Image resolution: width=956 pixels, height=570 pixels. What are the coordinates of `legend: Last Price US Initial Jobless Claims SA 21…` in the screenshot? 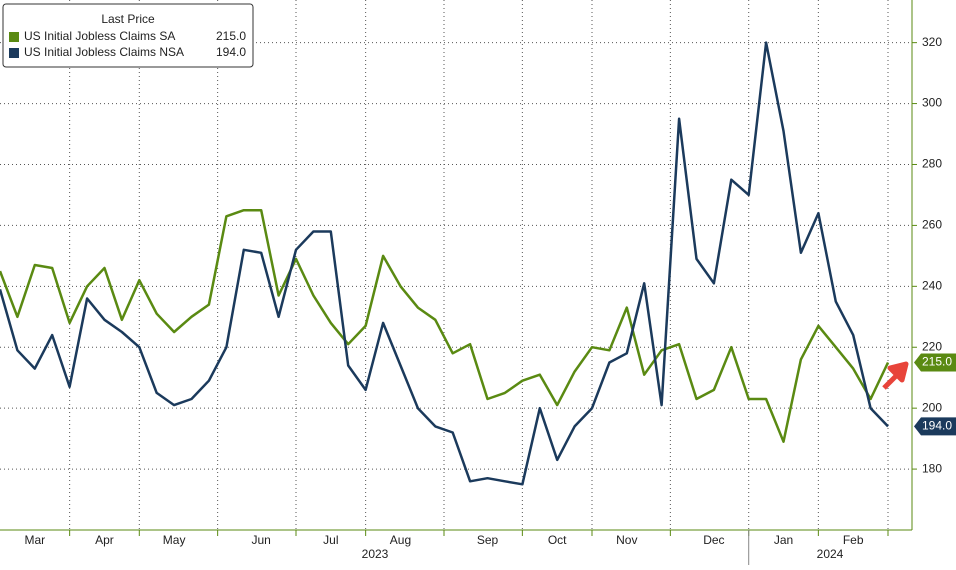 It's located at (128, 35).